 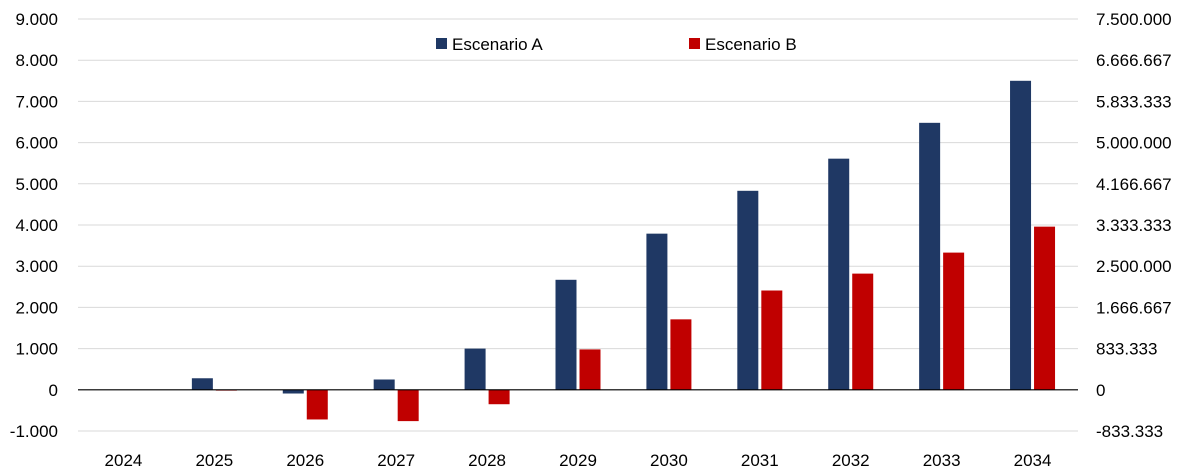 I want to click on y-tick-label-left: 4.000, so click(x=36, y=225).